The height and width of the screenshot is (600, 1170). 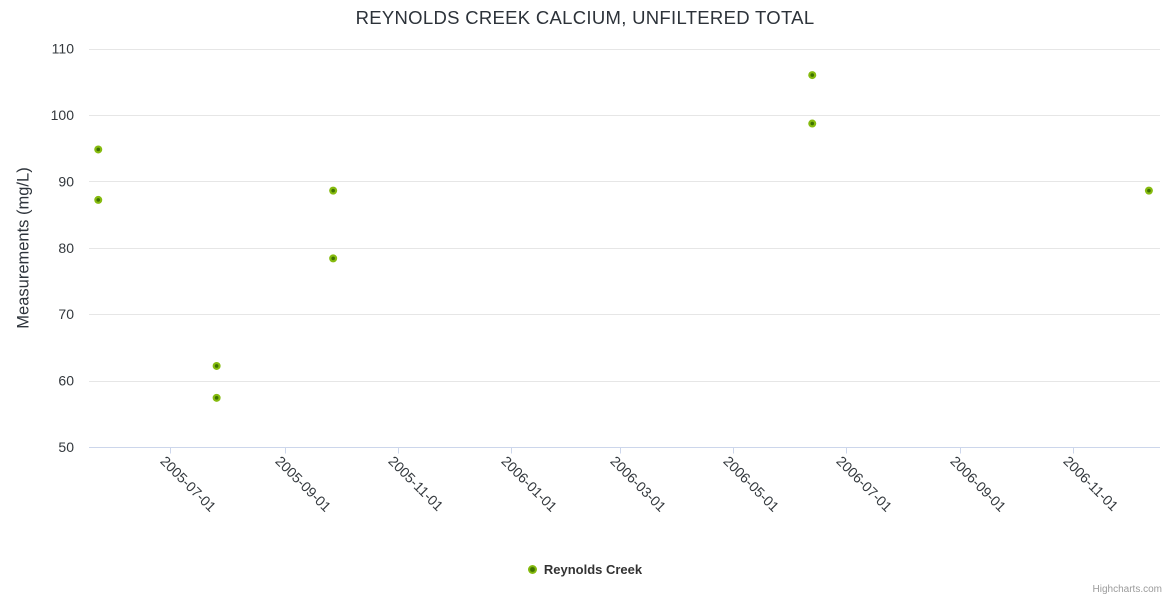 What do you see at coordinates (593, 569) in the screenshot?
I see `legend-label: Reynolds Creek` at bounding box center [593, 569].